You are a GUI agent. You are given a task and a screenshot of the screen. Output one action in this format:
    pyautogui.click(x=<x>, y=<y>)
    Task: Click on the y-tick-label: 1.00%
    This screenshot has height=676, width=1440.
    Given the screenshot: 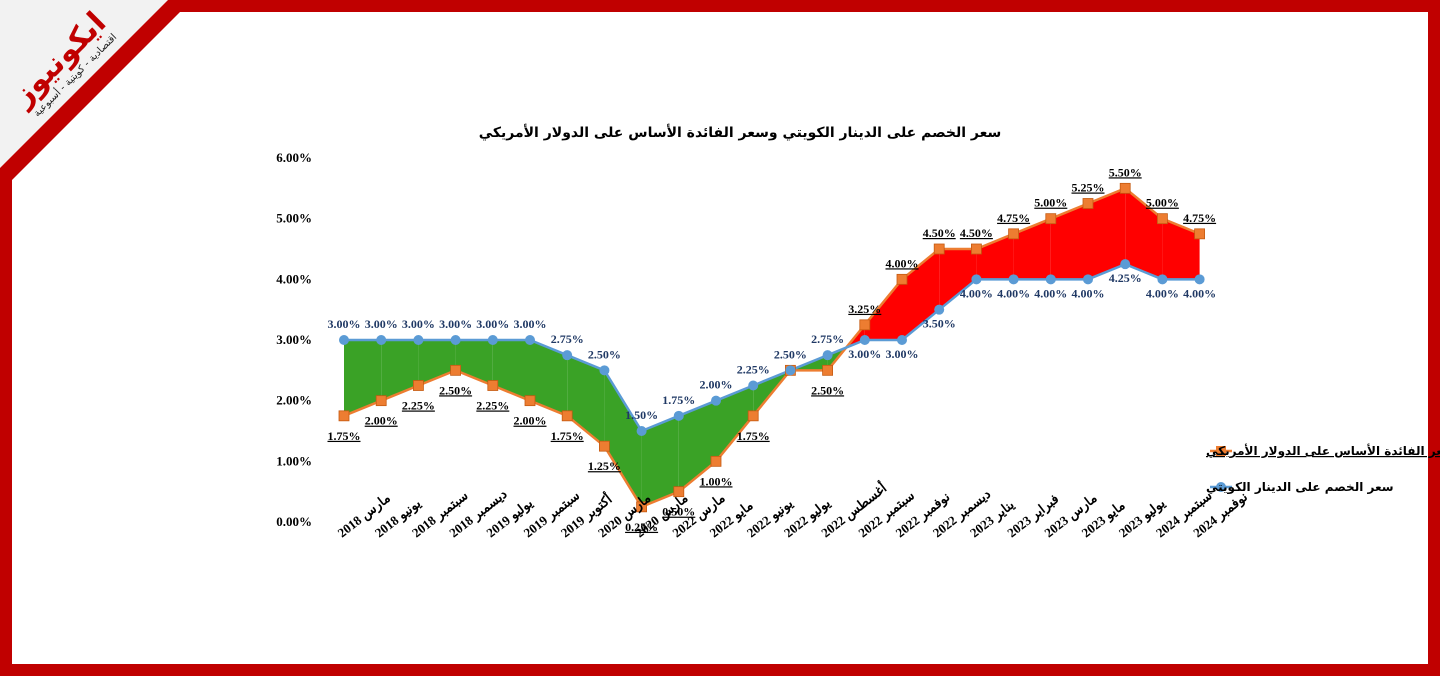 What is the action you would take?
    pyautogui.click(x=294, y=460)
    